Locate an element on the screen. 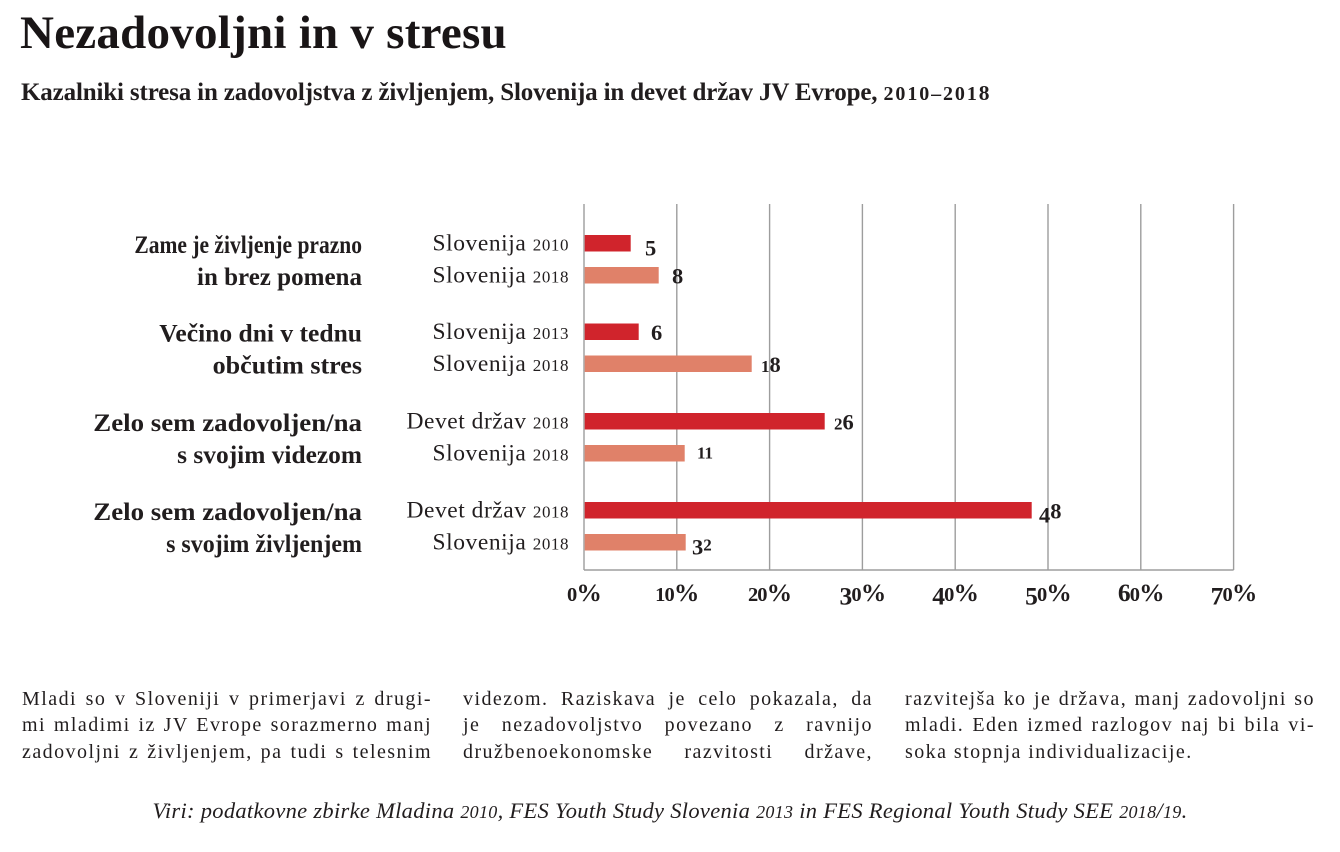 The image size is (1340, 852). svg-text: Slovenija 2013 is located at coordinates (501, 332).